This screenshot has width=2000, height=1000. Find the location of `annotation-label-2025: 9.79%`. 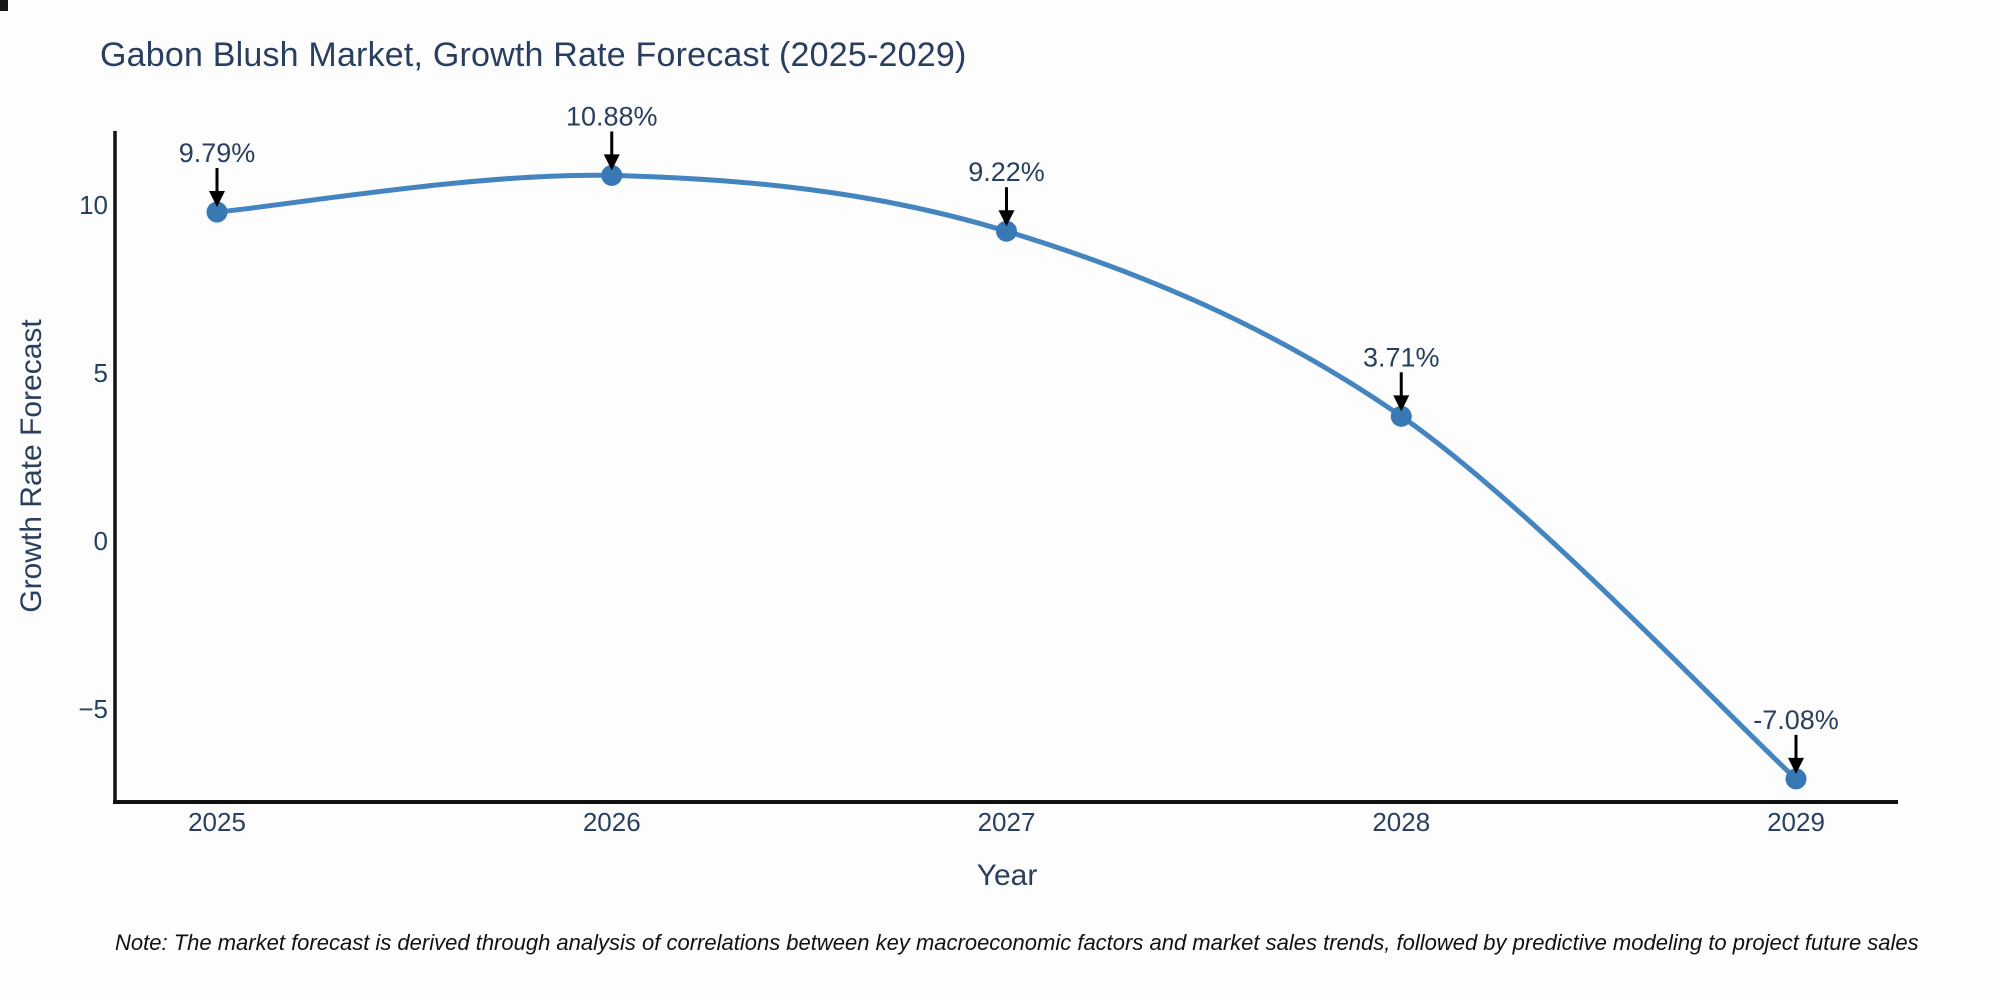

annotation-label-2025: 9.79% is located at coordinates (217, 153).